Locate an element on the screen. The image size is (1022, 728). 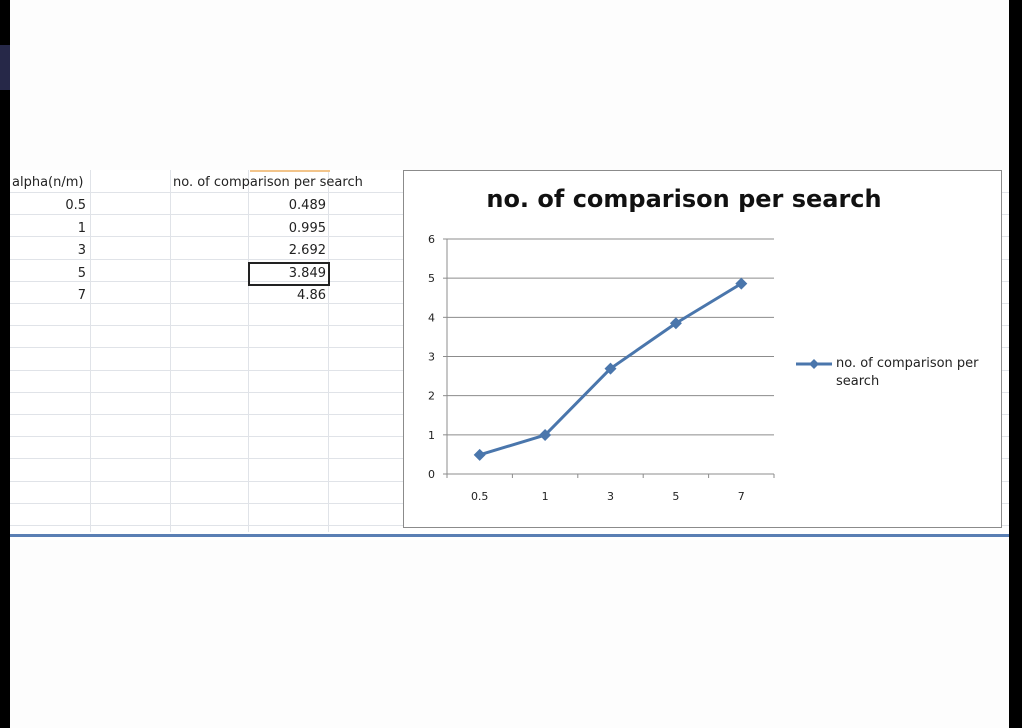
x-tick-label: 3 is located at coordinates (610, 496).